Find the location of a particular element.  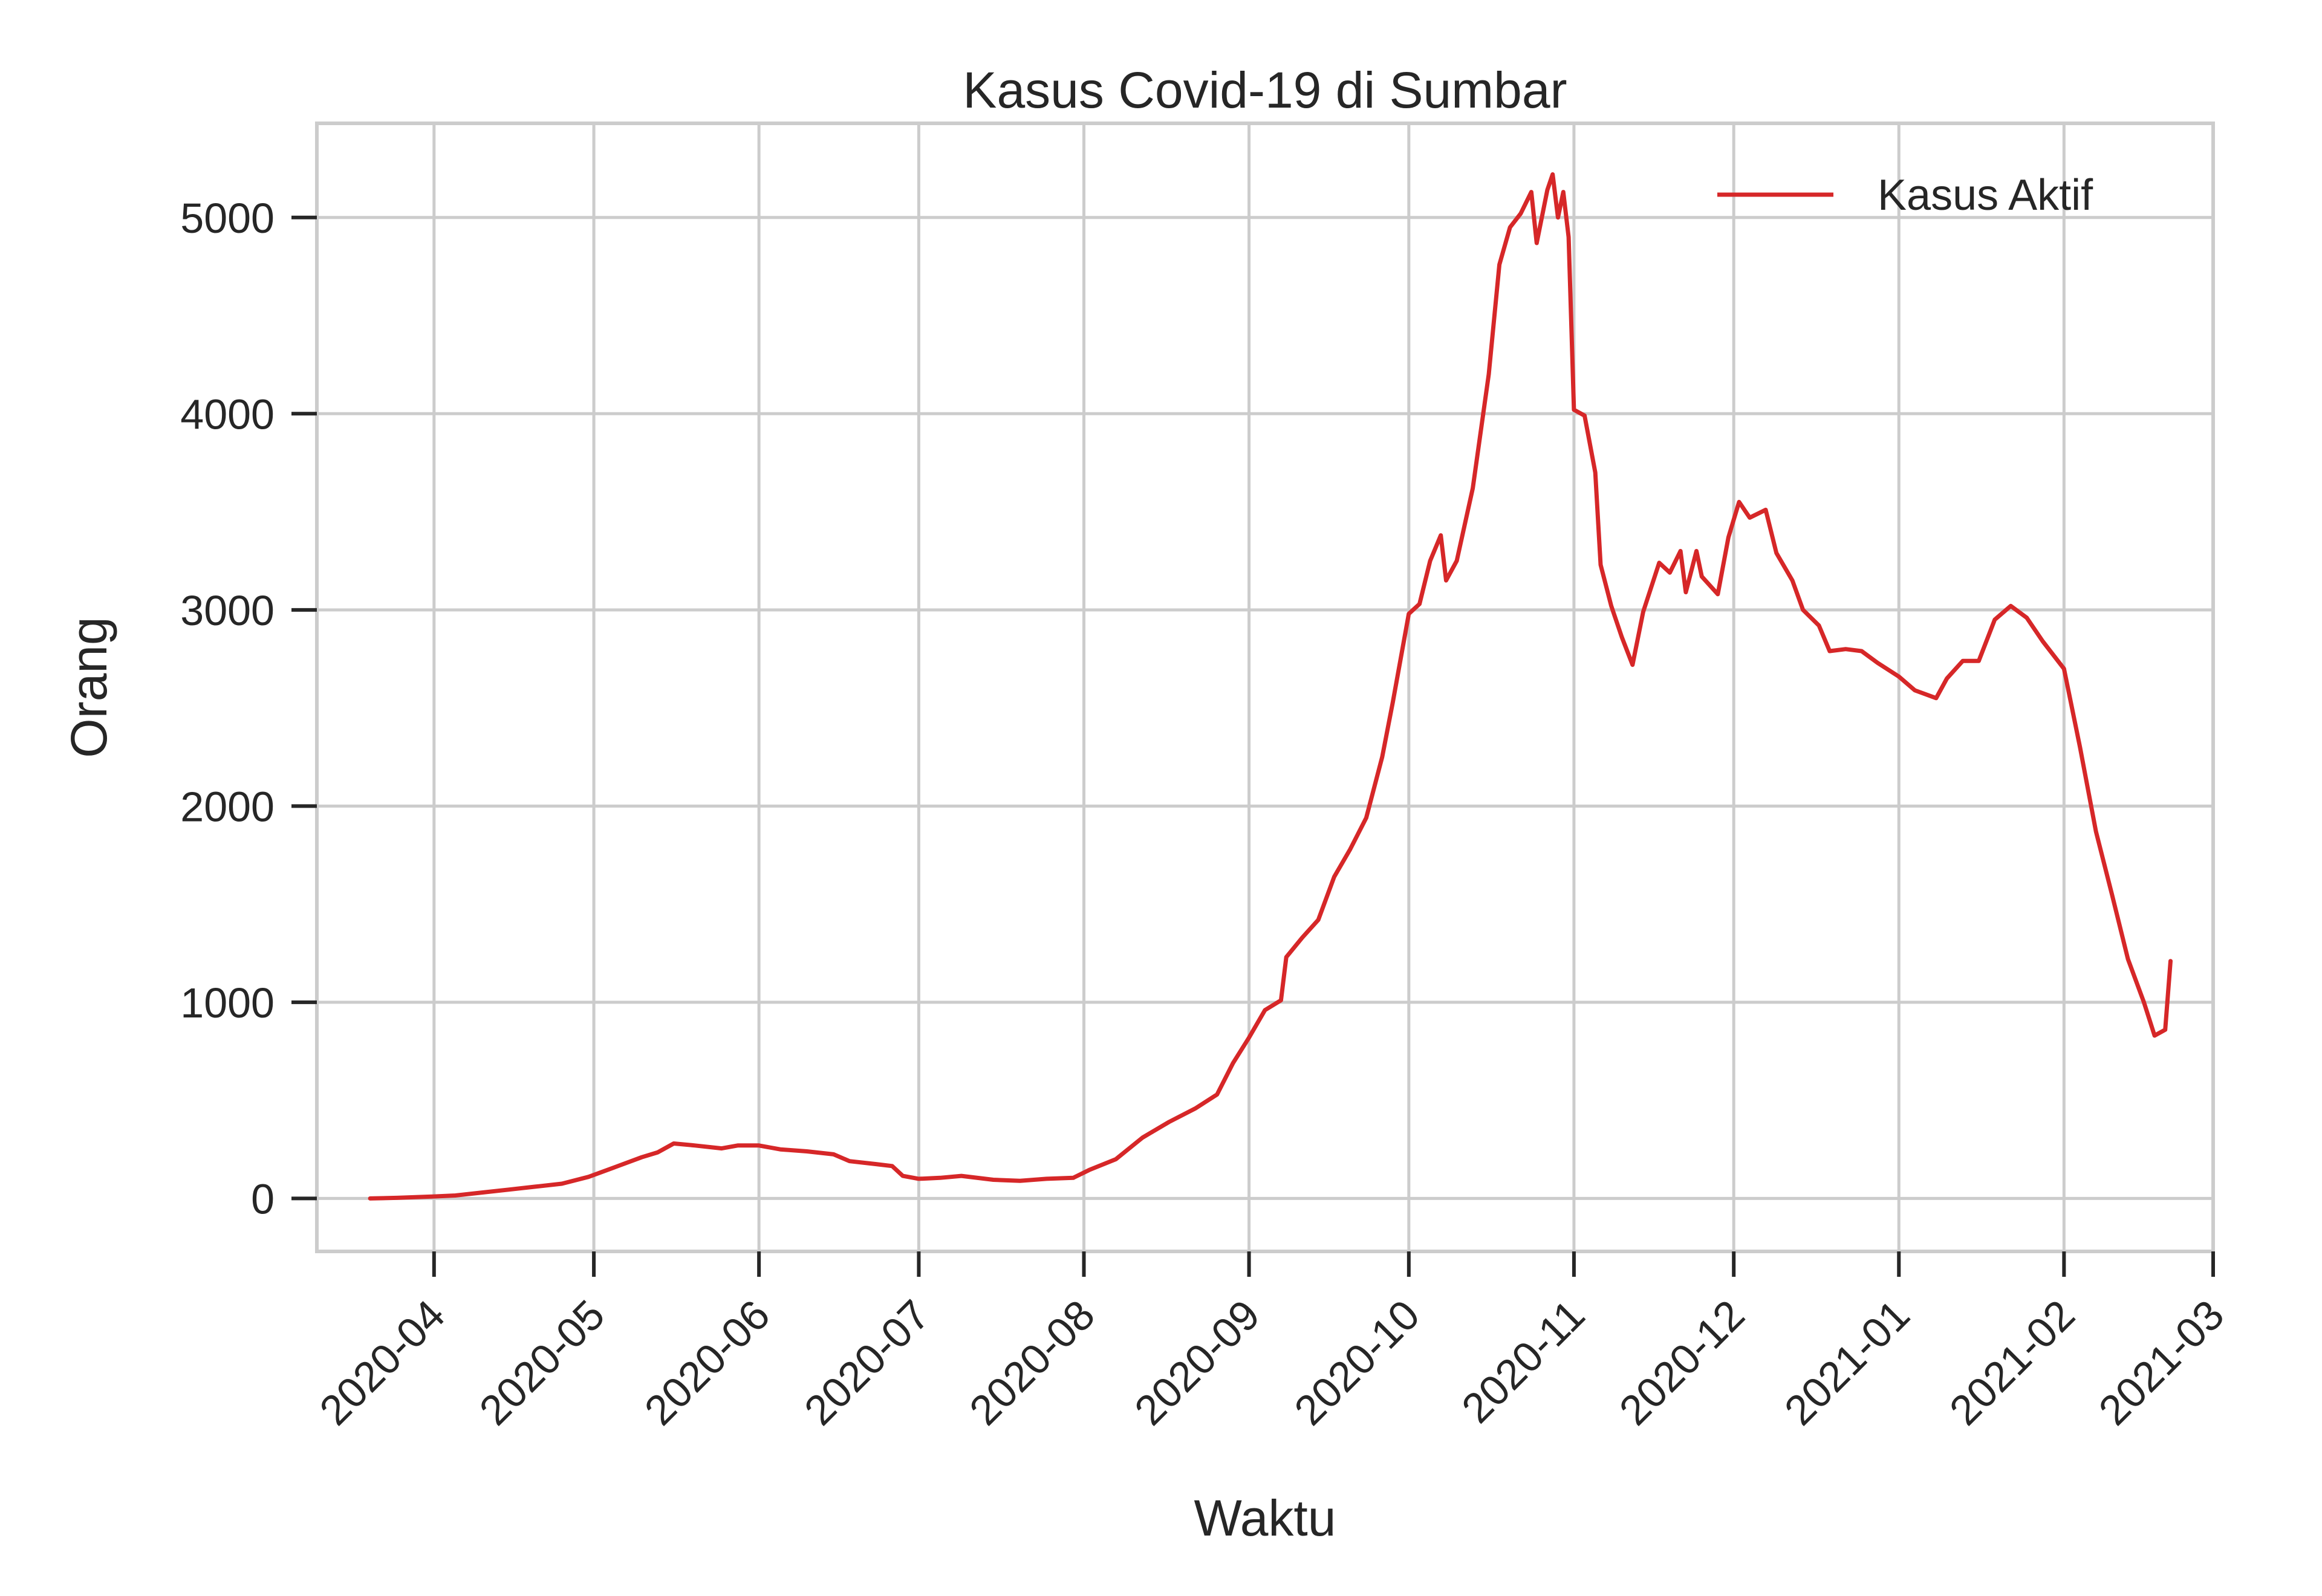

x-tick-label: 2020-06 is located at coordinates (707, 1362).